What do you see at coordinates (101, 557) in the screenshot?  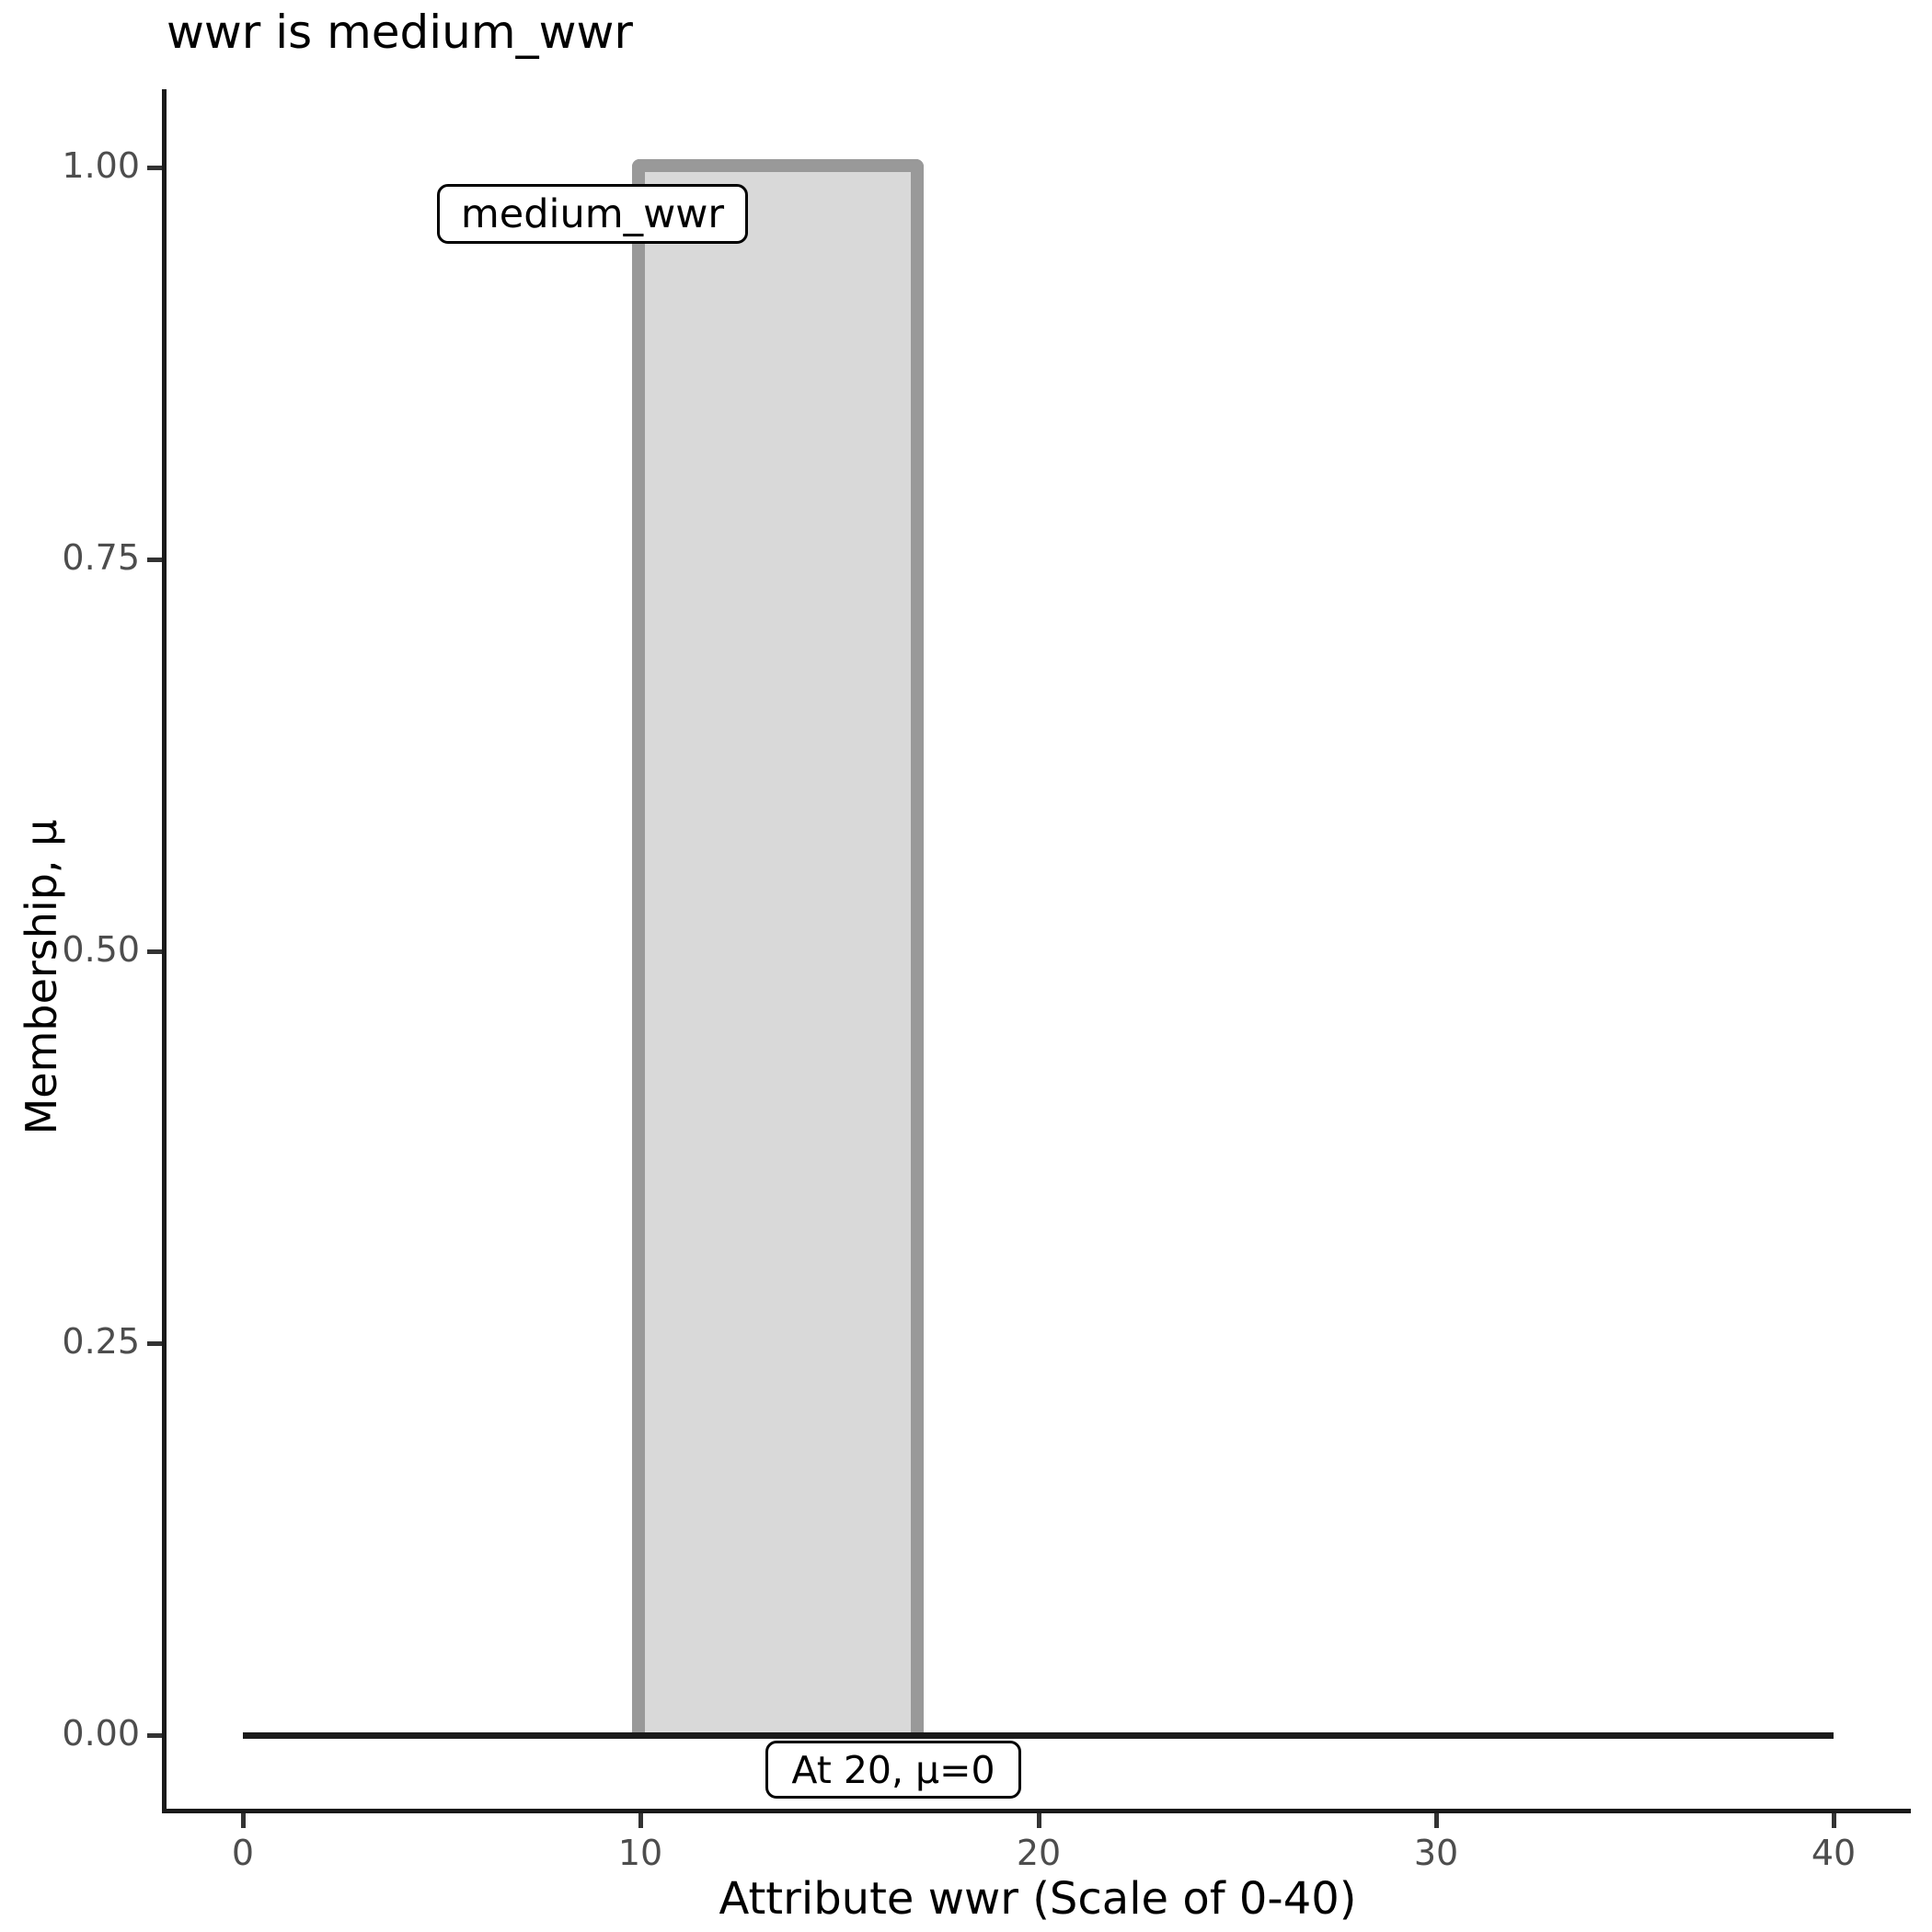 I see `y-tick-label: 0.75` at bounding box center [101, 557].